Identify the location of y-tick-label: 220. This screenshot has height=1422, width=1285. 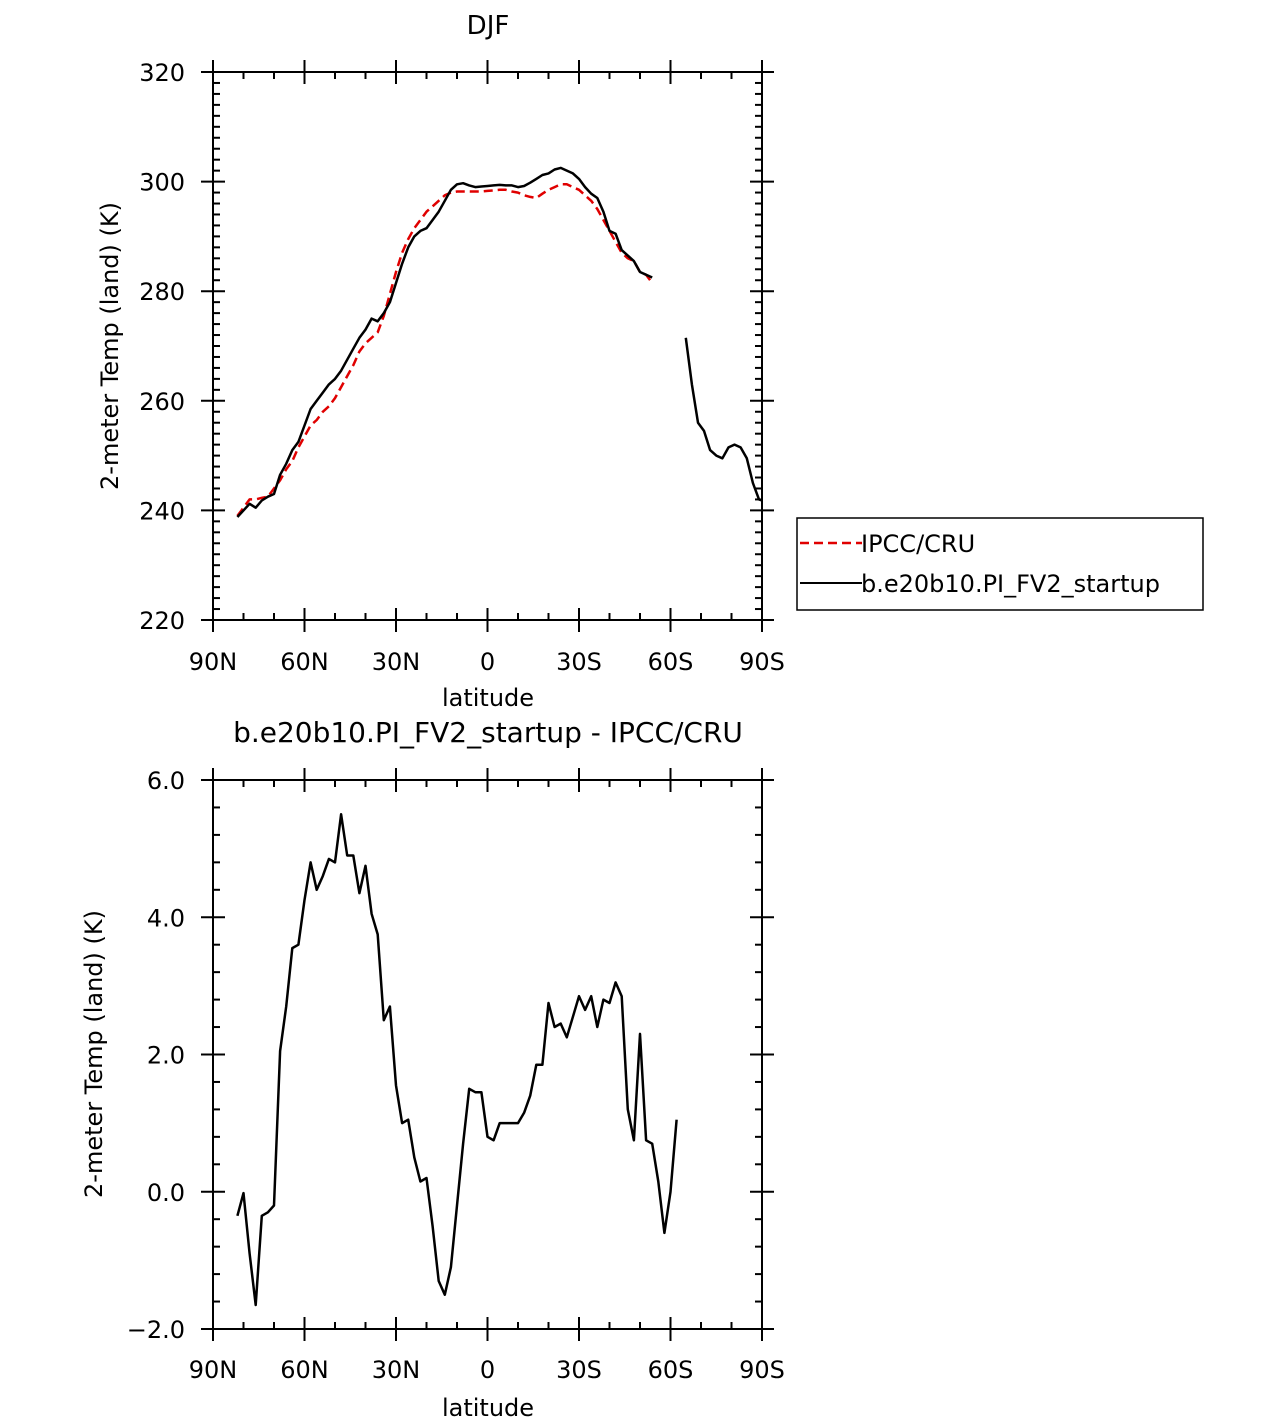
(162, 621).